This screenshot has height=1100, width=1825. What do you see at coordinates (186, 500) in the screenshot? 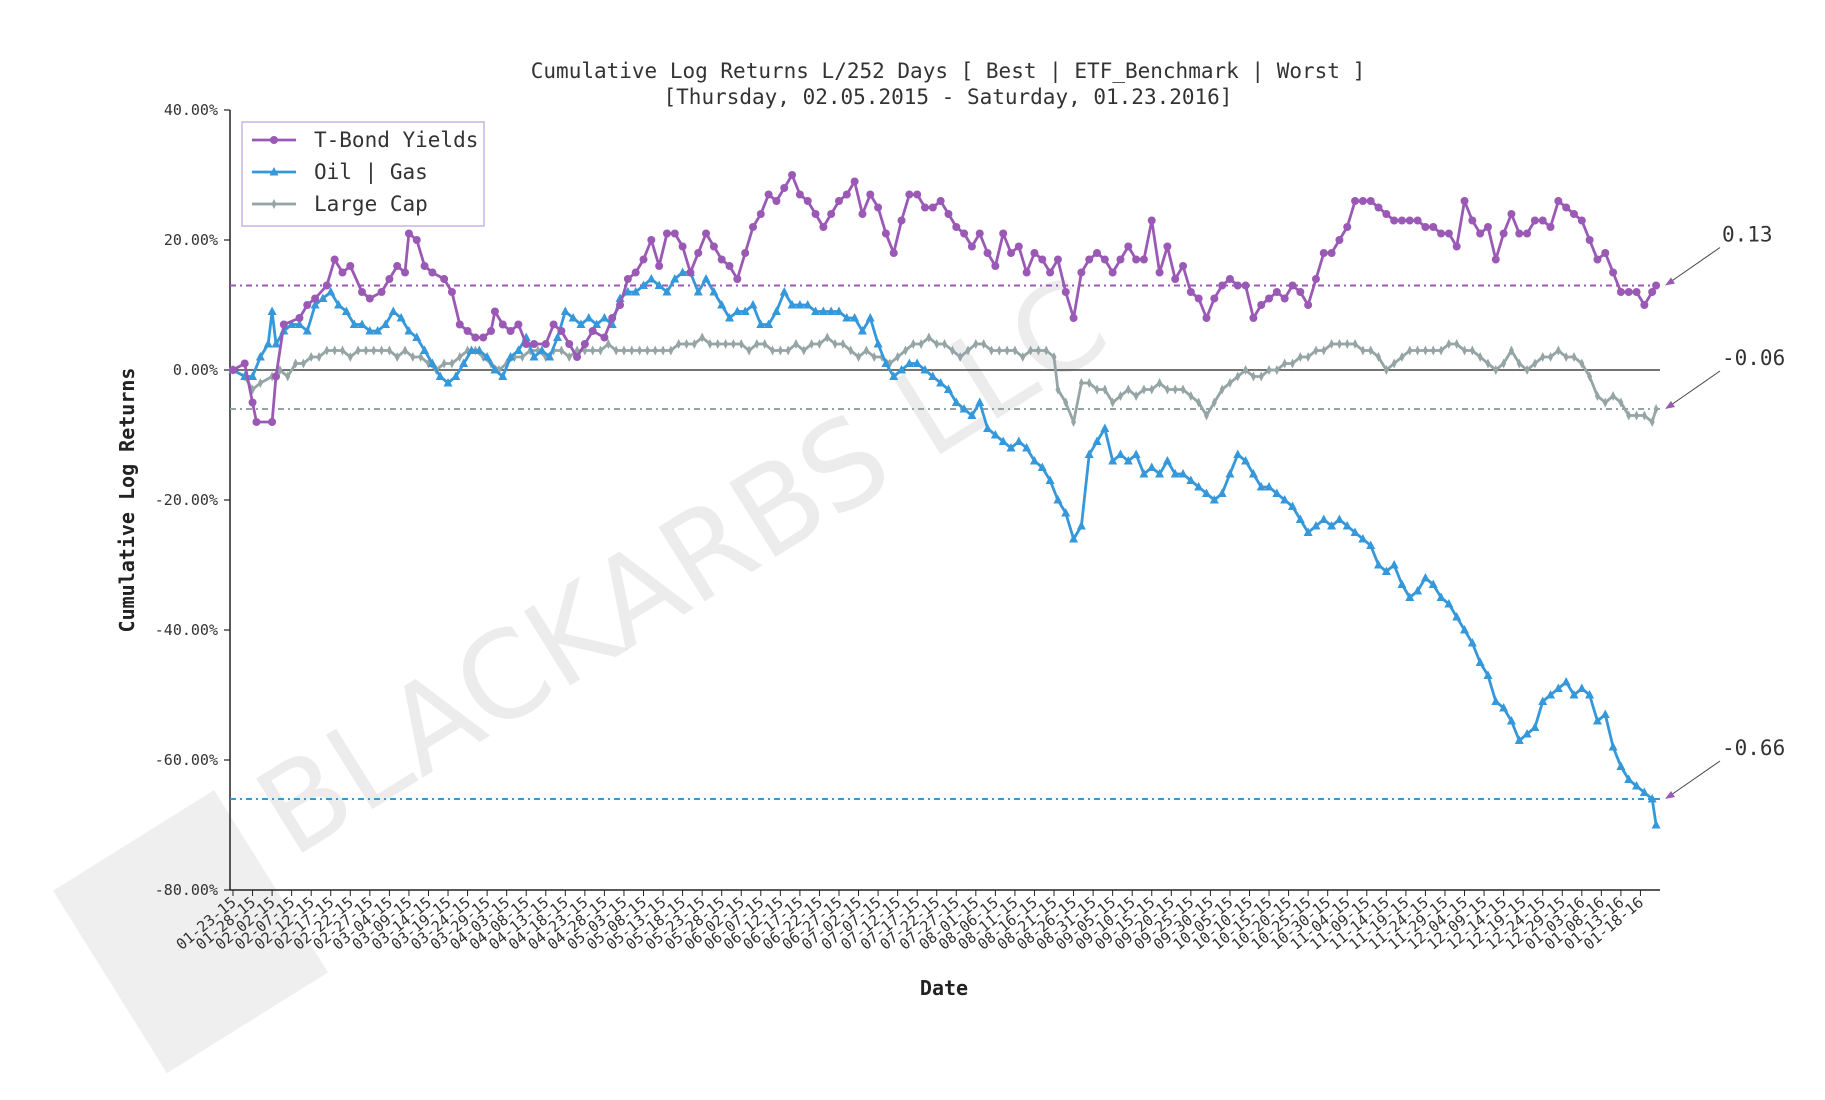
I see `y-tick-label: -20.00%` at bounding box center [186, 500].